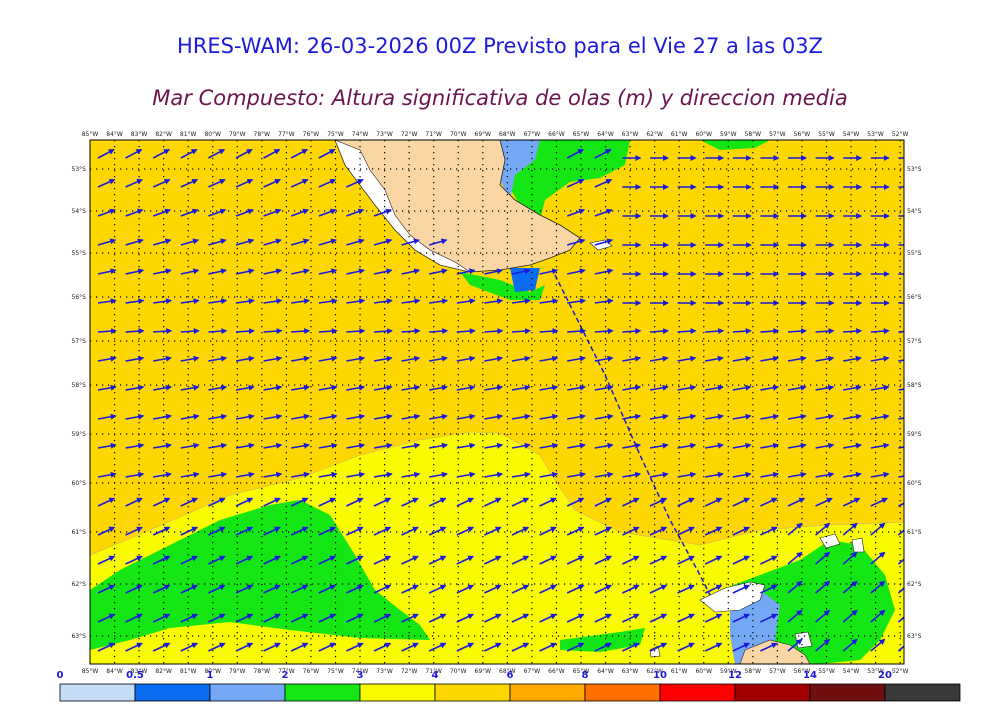 This screenshot has width=1000, height=707. What do you see at coordinates (212, 671) in the screenshot?
I see `longitude-label: 80°W` at bounding box center [212, 671].